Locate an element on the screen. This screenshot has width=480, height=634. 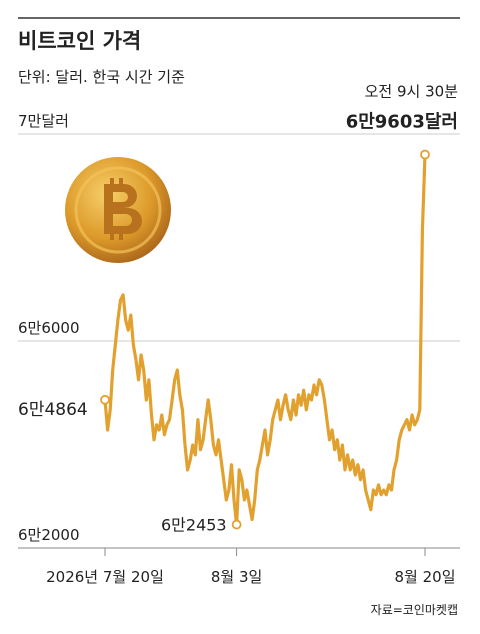
value-label: 6만2453 is located at coordinates (194, 525).